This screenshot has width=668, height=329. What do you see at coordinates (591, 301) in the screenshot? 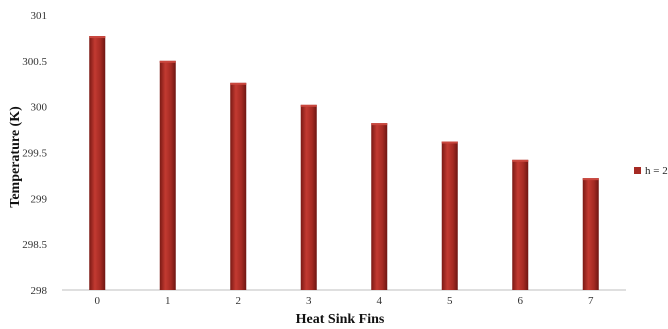
I see `x-tick-label: 7` at bounding box center [591, 301].